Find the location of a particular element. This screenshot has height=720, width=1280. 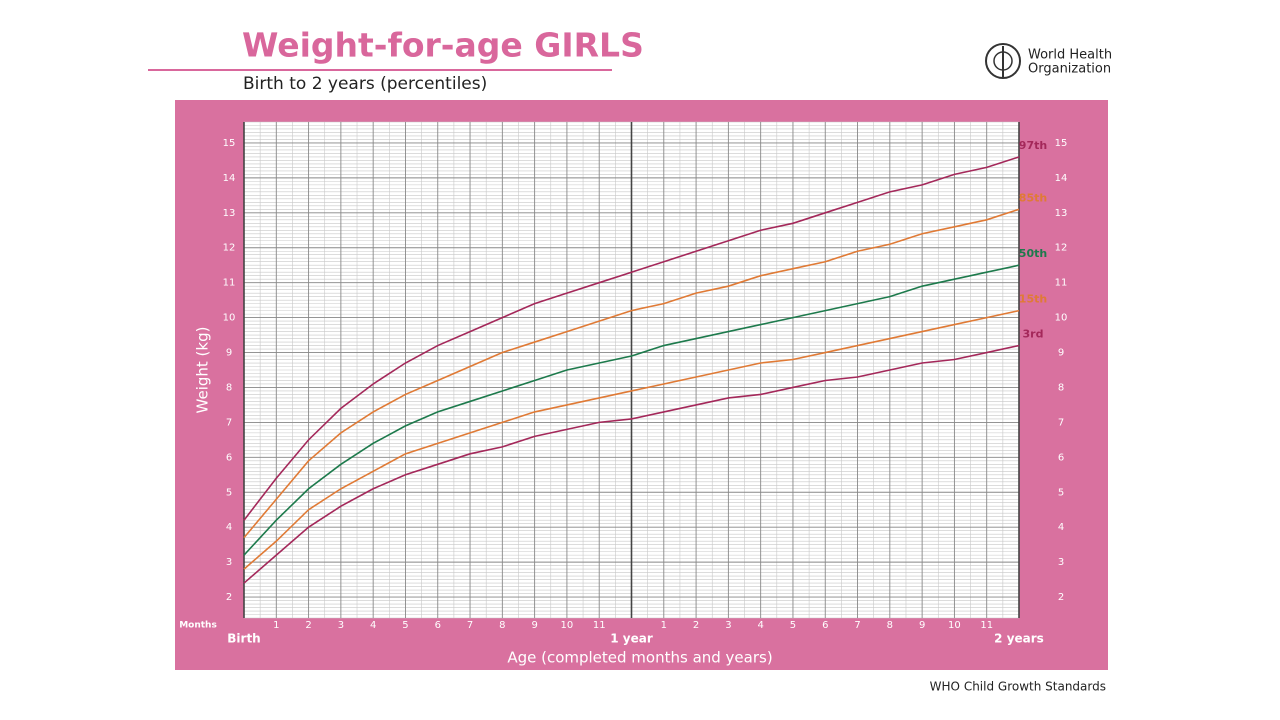

y-tick-label: 4 is located at coordinates (229, 527).